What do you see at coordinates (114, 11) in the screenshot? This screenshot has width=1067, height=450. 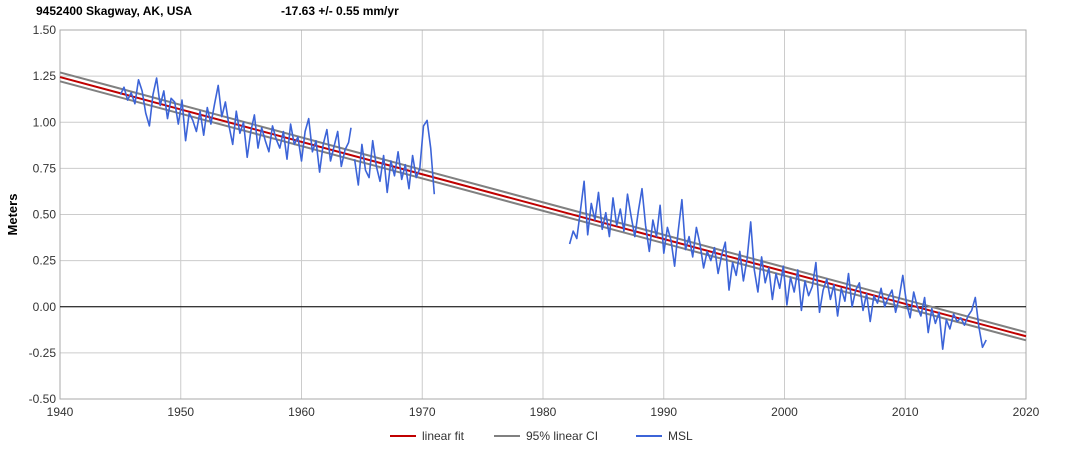 I see `station-title: 9452400 Skagway, AK, USA` at bounding box center [114, 11].